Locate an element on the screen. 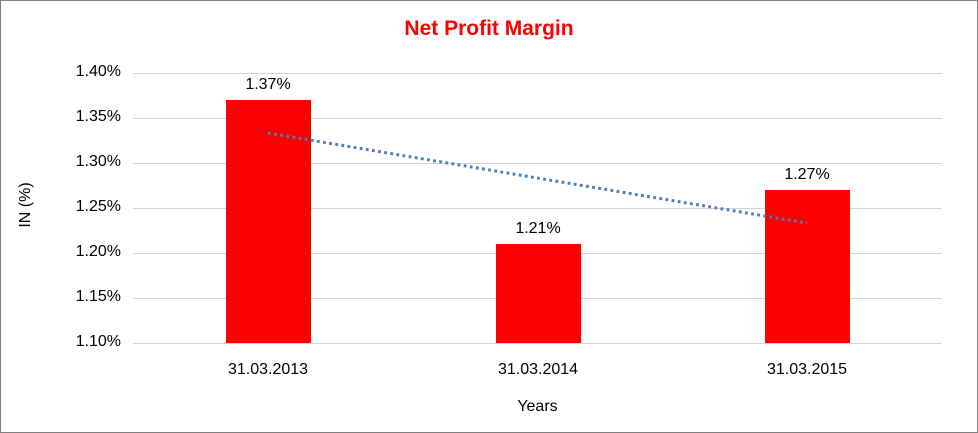 Image resolution: width=978 pixels, height=433 pixels. y-tick-label: 1.10% is located at coordinates (98, 341).